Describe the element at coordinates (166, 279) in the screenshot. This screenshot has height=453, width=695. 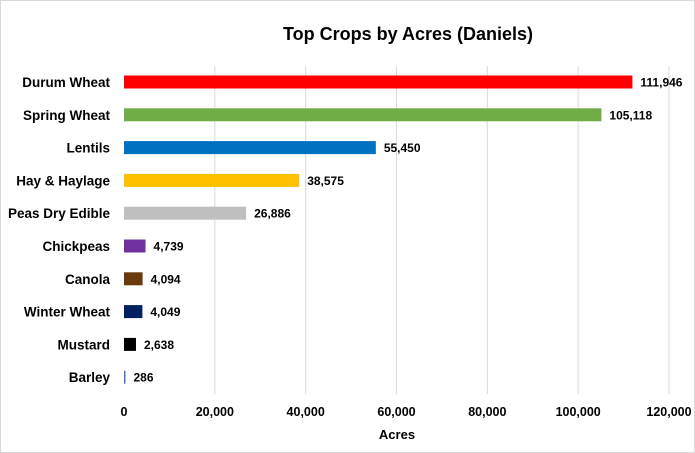
I see `data-label: 4,094` at that location.